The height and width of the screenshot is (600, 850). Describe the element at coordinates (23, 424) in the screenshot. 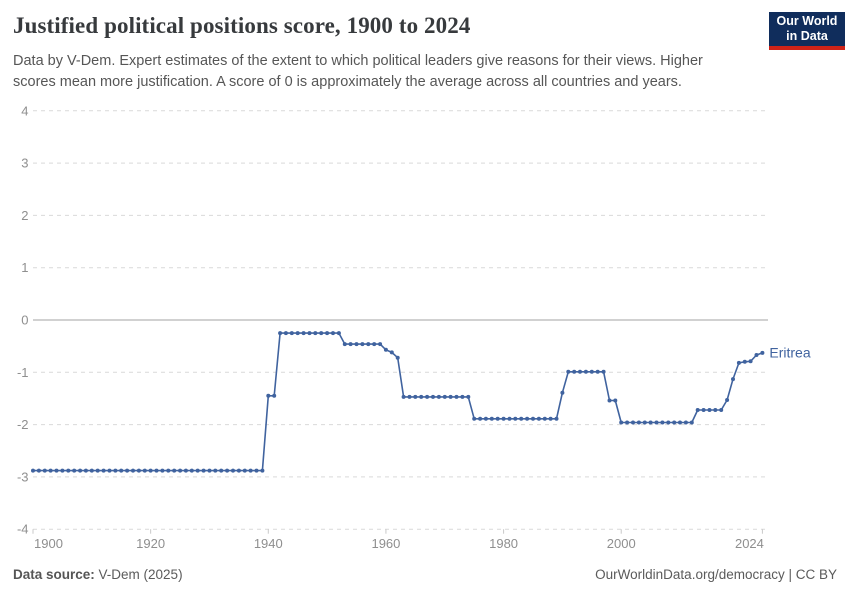

I see `y-axis-label: -2` at that location.